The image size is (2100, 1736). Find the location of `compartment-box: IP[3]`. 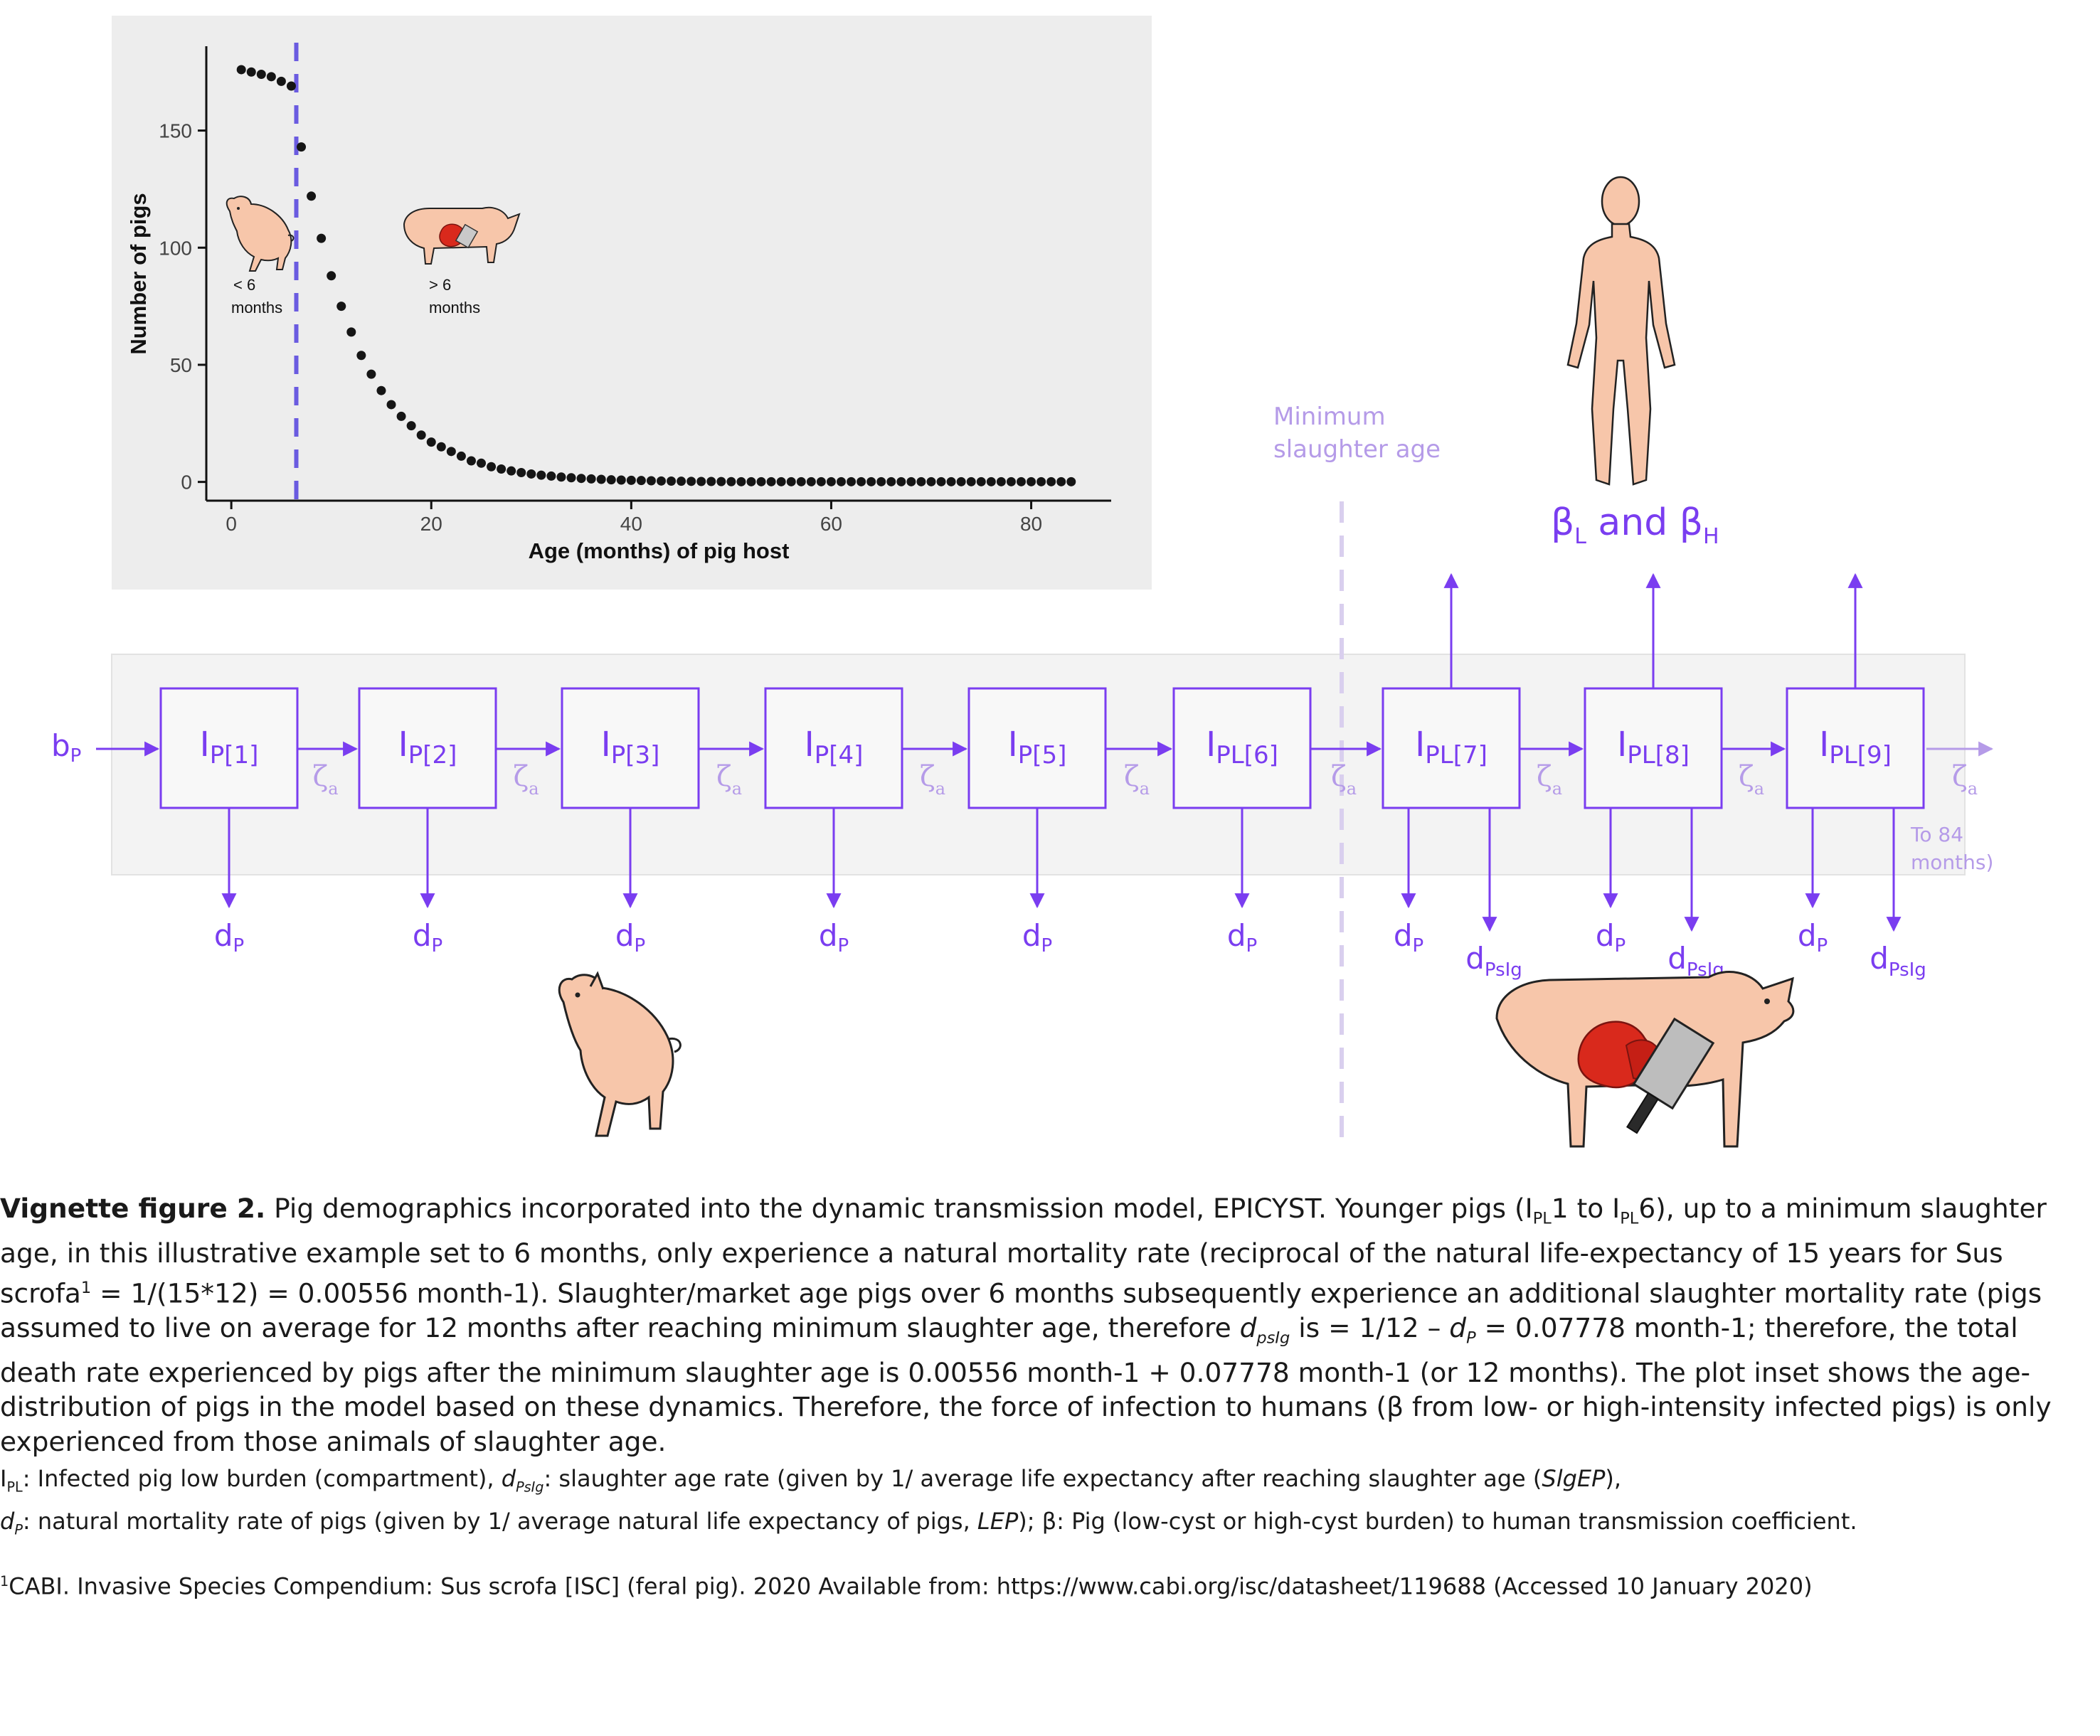

compartment-box: IP[3] is located at coordinates (630, 748).